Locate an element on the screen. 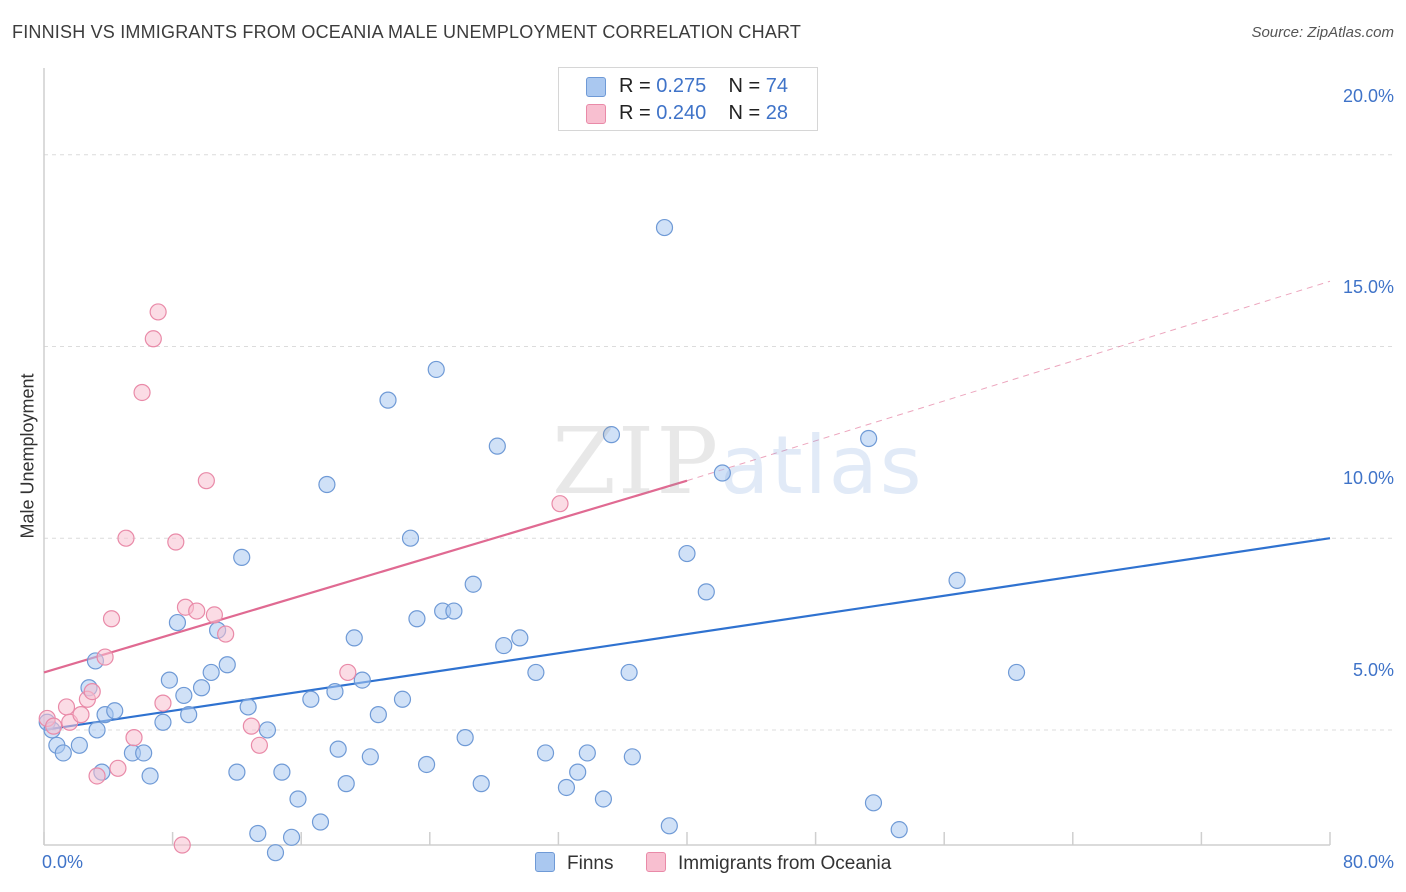 The image size is (1406, 892). n-label: N = is located at coordinates (747, 86).